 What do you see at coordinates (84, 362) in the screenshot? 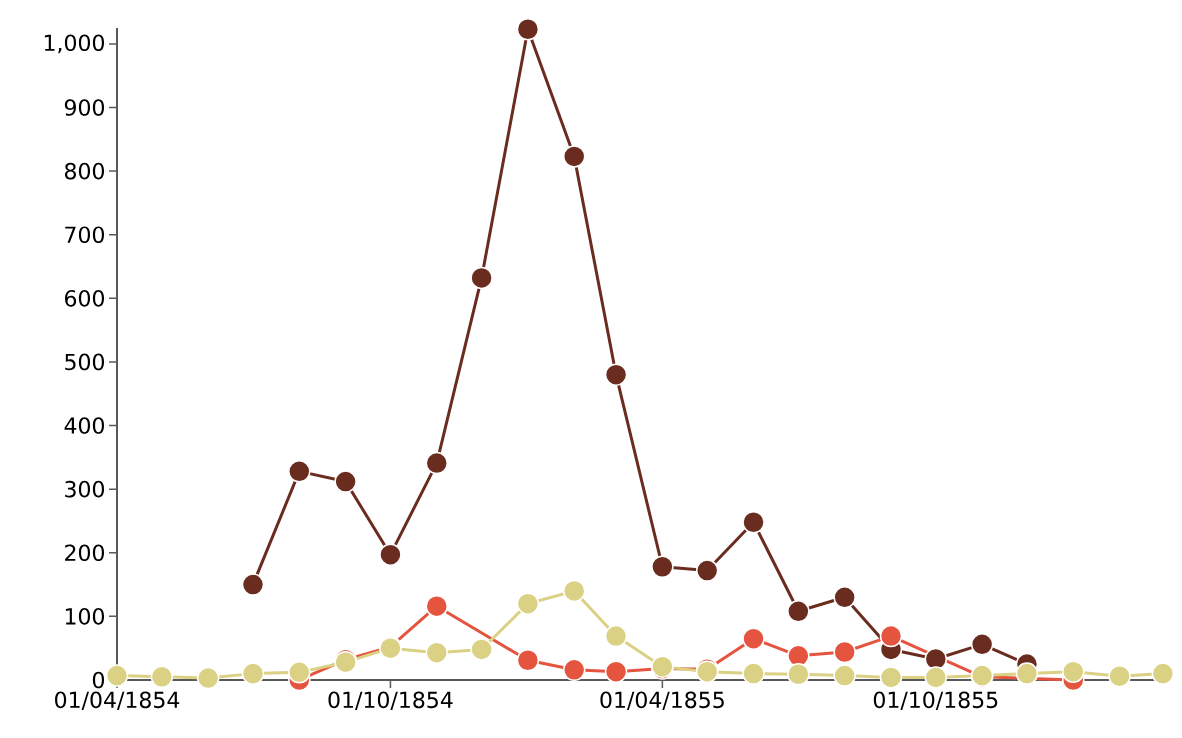
I see `y-tick-label: 500` at bounding box center [84, 362].